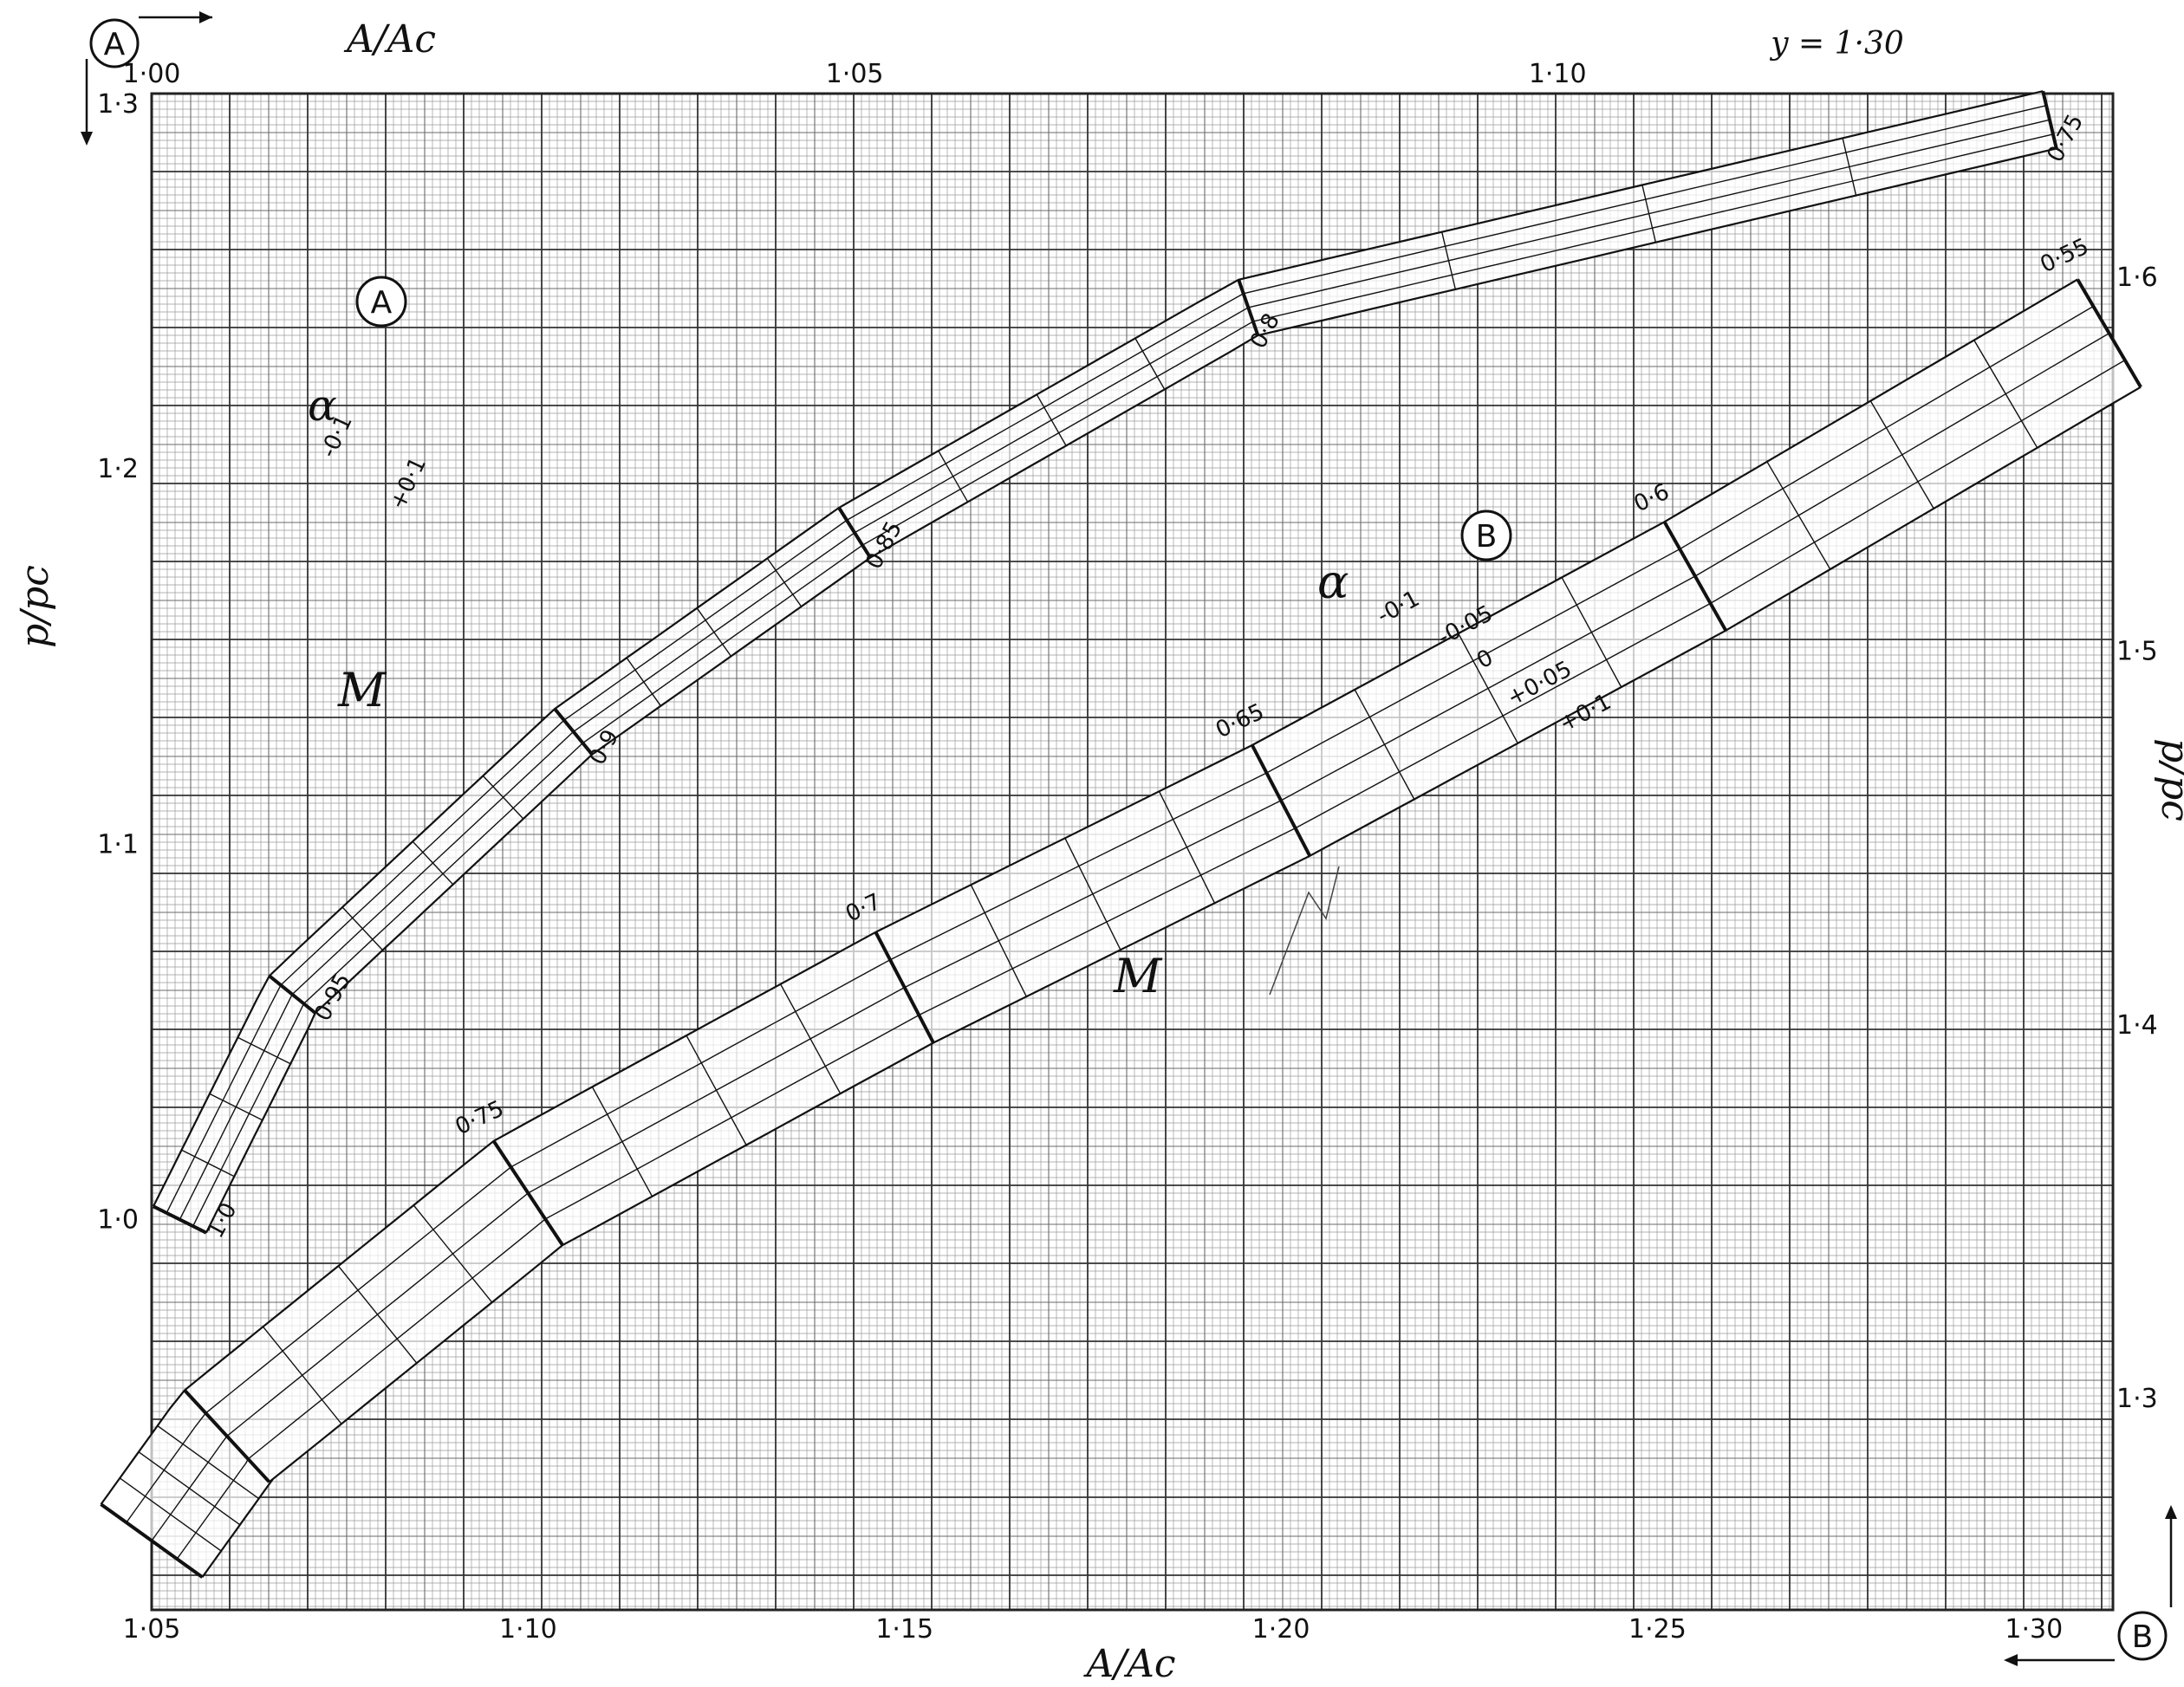 This screenshot has width=2184, height=1687. What do you see at coordinates (1558, 74) in the screenshot?
I see `top-tick-label: 1·10` at bounding box center [1558, 74].